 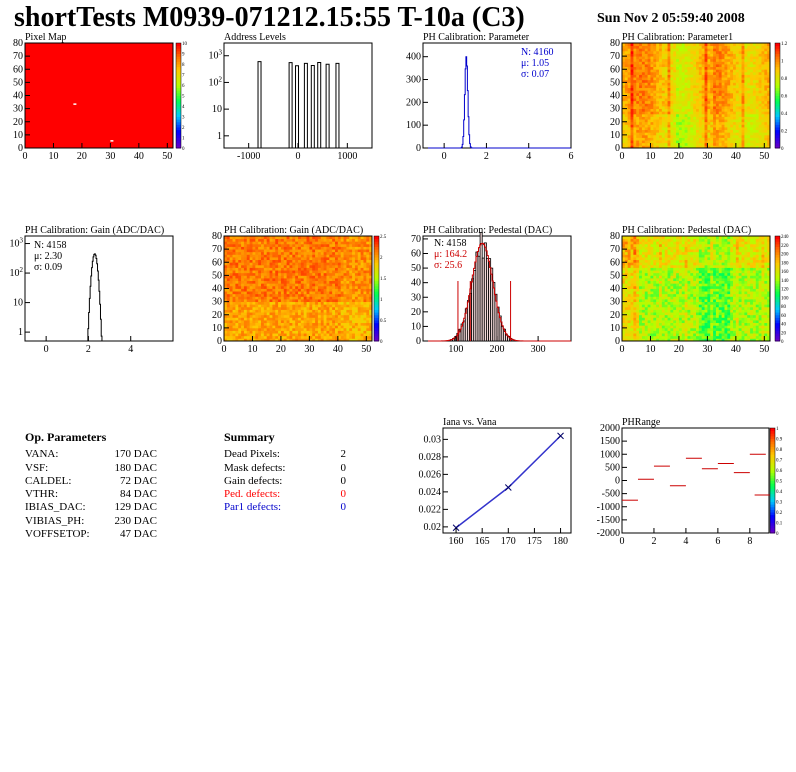 What do you see at coordinates (376, 280) in the screenshot?
I see `palette-band` at bounding box center [376, 280].